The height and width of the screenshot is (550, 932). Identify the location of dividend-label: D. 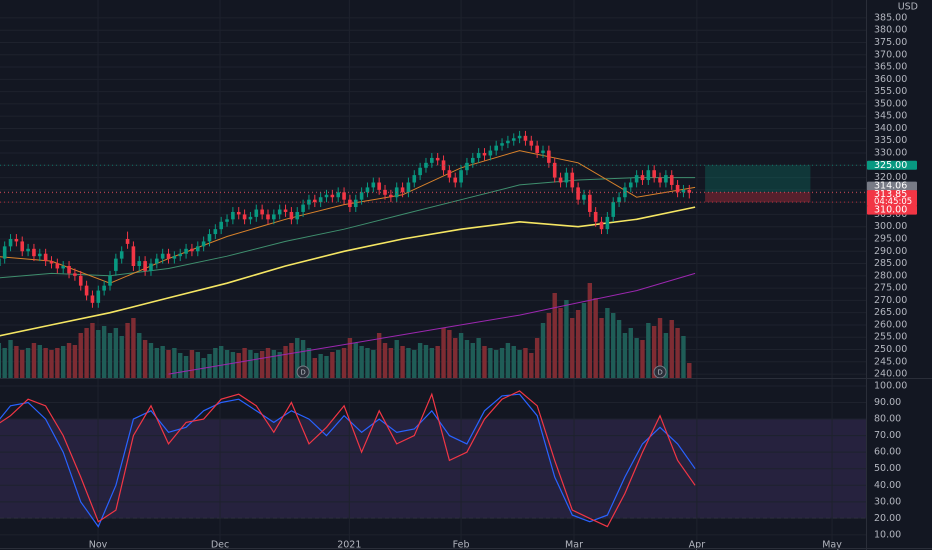
(302, 373).